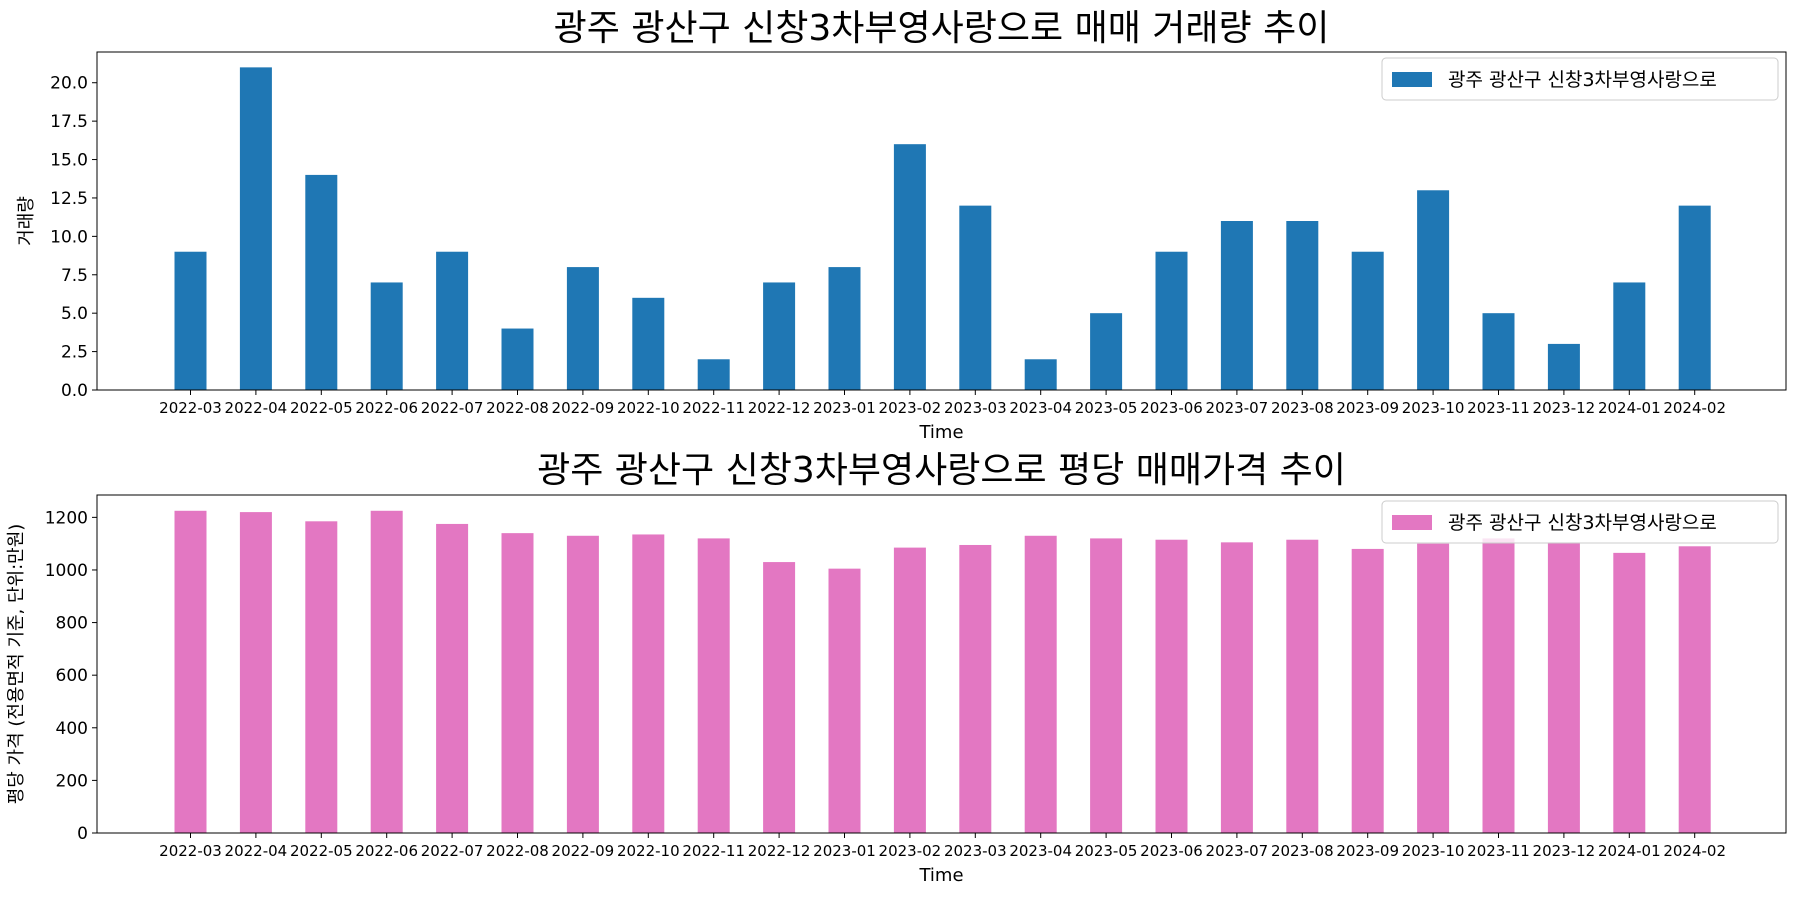 The width and height of the screenshot is (1800, 900). I want to click on y-tick-label: 7.5, so click(74, 276).